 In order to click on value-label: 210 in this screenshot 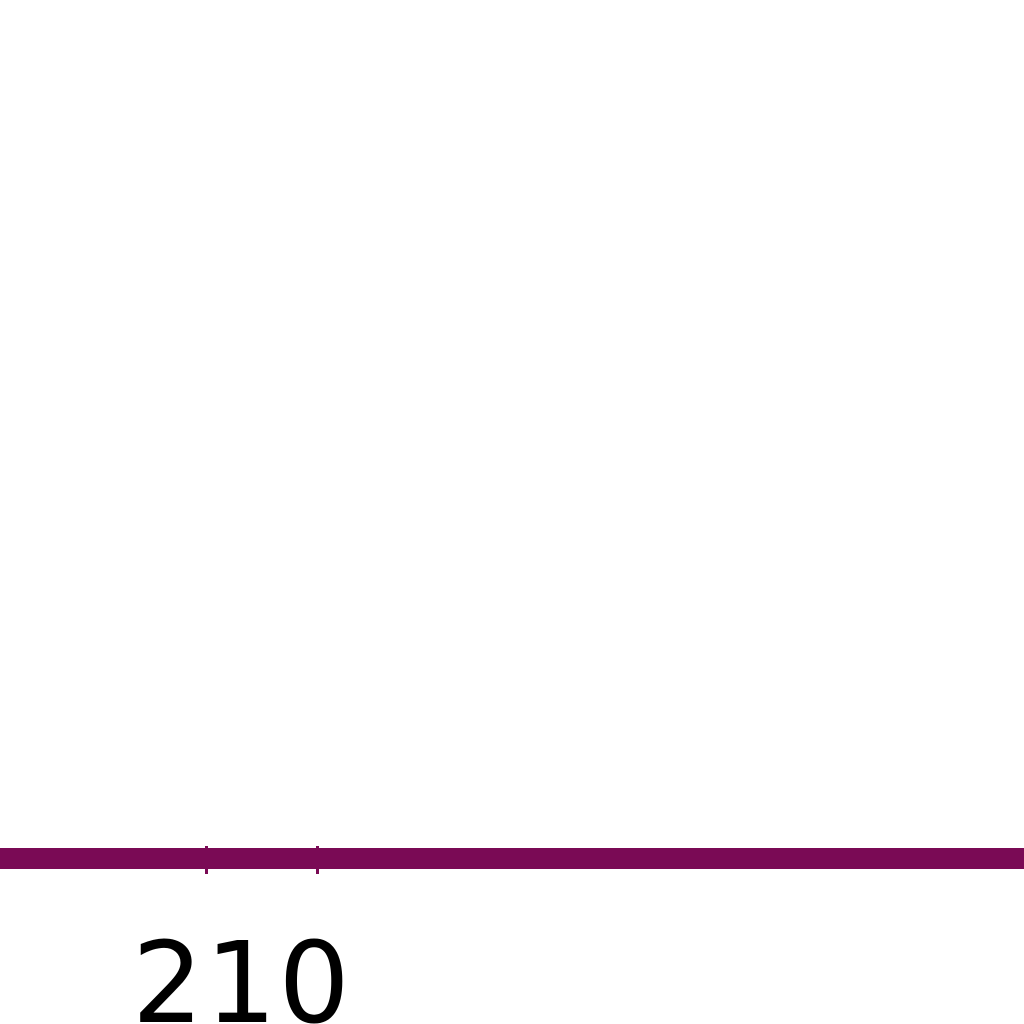, I will do `click(242, 971)`.